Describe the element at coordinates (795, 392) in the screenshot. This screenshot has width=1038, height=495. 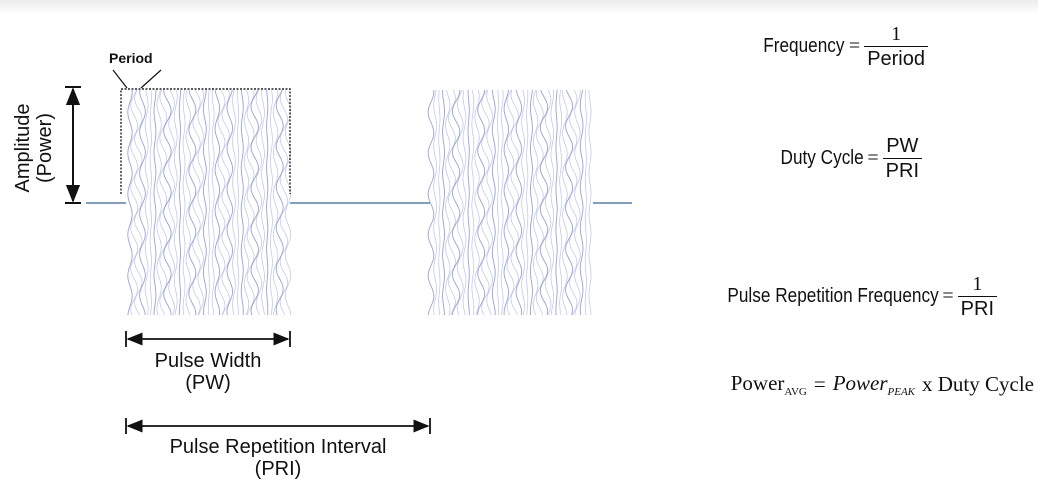
I see `power-avg-lhs-sub: AVG` at that location.